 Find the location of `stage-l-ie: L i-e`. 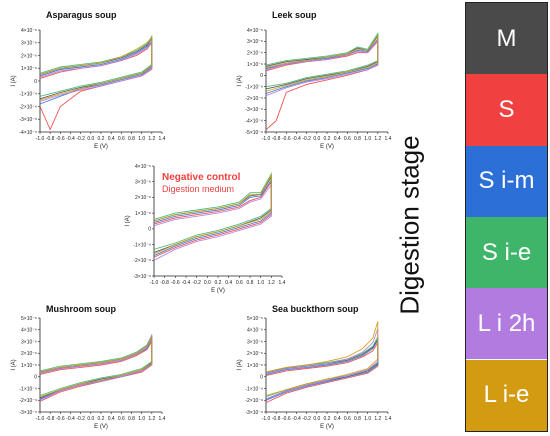

stage-l-ie: L i-e is located at coordinates (506, 395).